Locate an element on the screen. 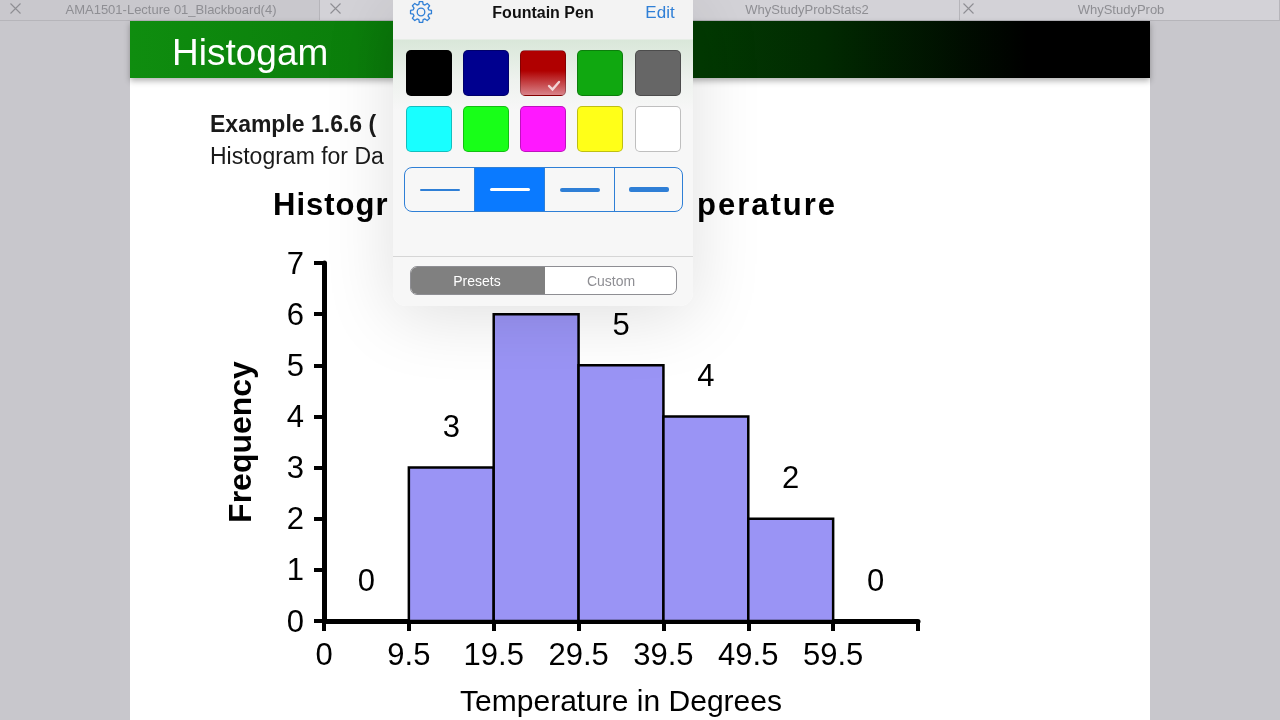 This screenshot has width=1280, height=720. text: WhyStudyProb is located at coordinates (1121, 9).